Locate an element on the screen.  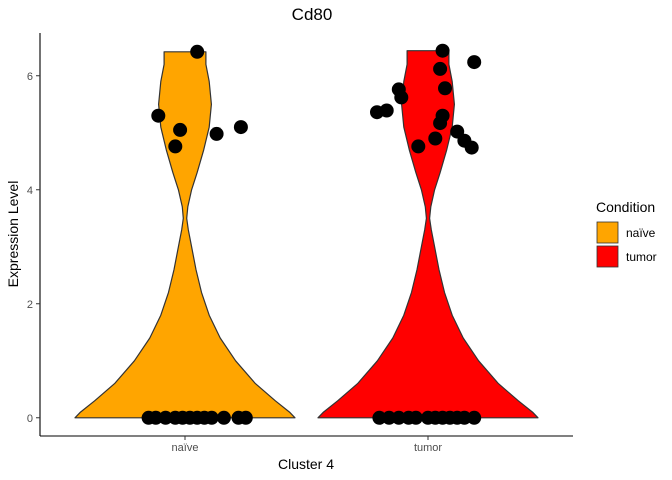
legend: Condition naïve tumor is located at coordinates (626, 233).